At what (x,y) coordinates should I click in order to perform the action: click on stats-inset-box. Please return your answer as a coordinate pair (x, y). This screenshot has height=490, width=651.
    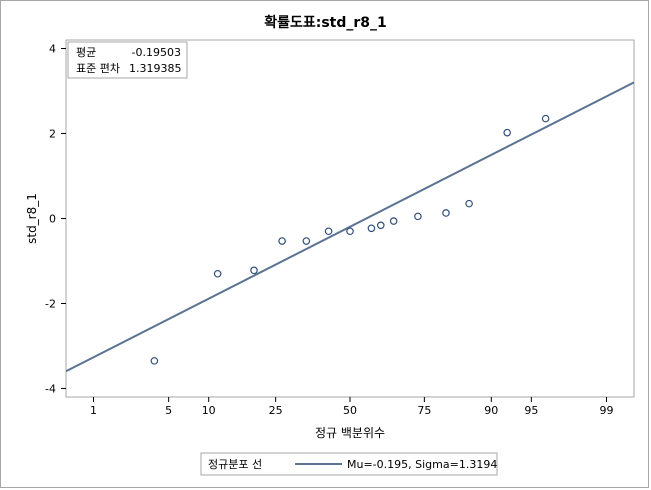
    Looking at the image, I should click on (127, 60).